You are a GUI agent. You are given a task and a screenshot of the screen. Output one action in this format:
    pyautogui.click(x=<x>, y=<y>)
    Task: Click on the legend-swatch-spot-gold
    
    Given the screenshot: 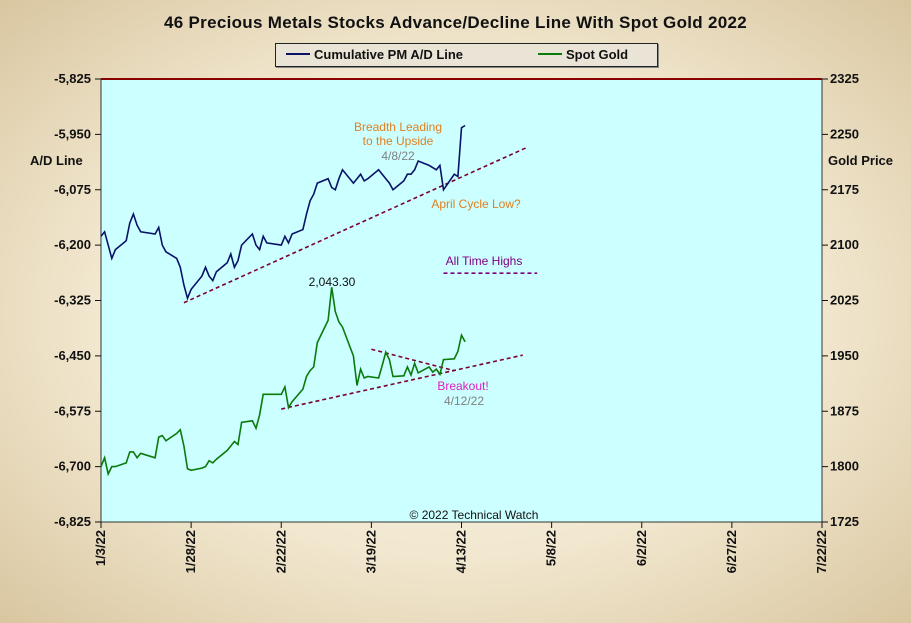 What is the action you would take?
    pyautogui.click(x=550, y=53)
    